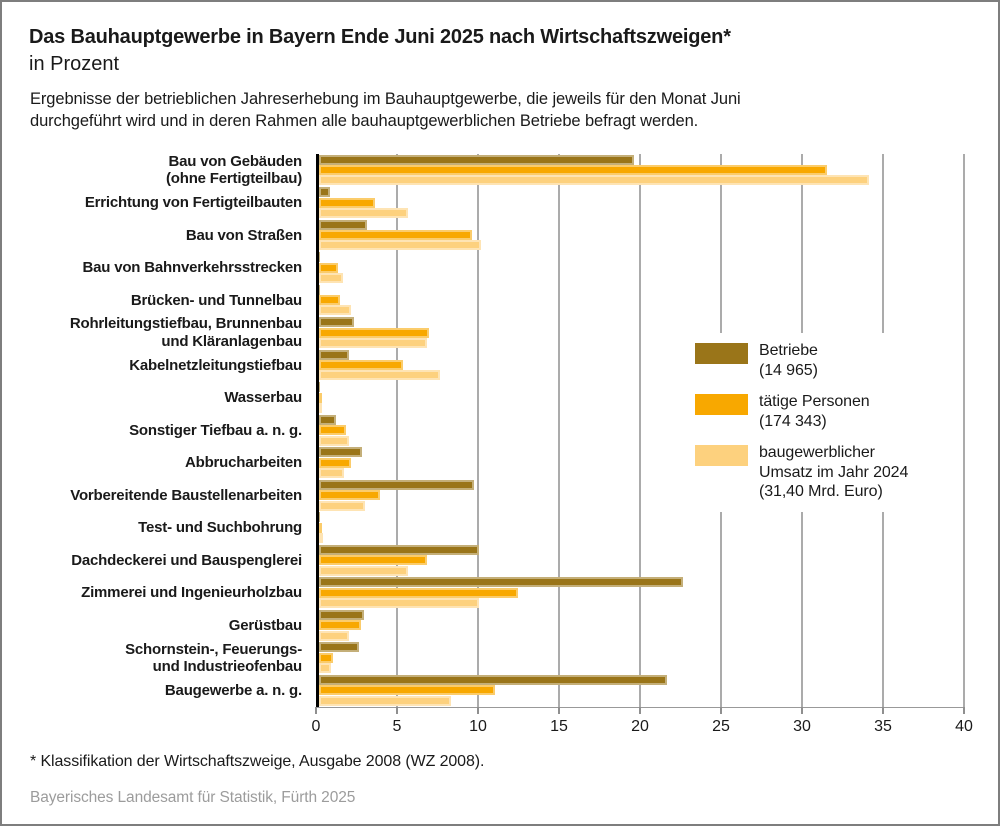 The image size is (1000, 826). What do you see at coordinates (192, 268) in the screenshot?
I see `category-label: Bau von Bahnverkehrsstrecken` at bounding box center [192, 268].